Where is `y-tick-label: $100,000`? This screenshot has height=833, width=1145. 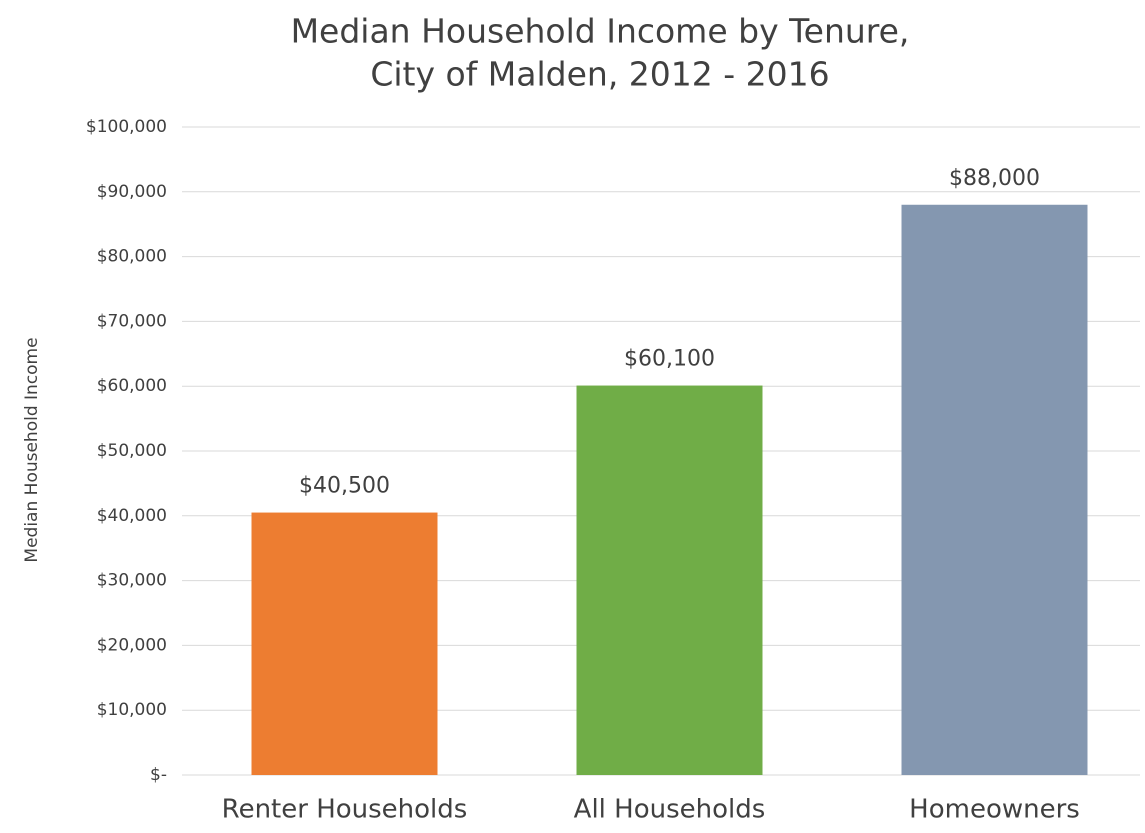
y-tick-label: $100,000 is located at coordinates (126, 127).